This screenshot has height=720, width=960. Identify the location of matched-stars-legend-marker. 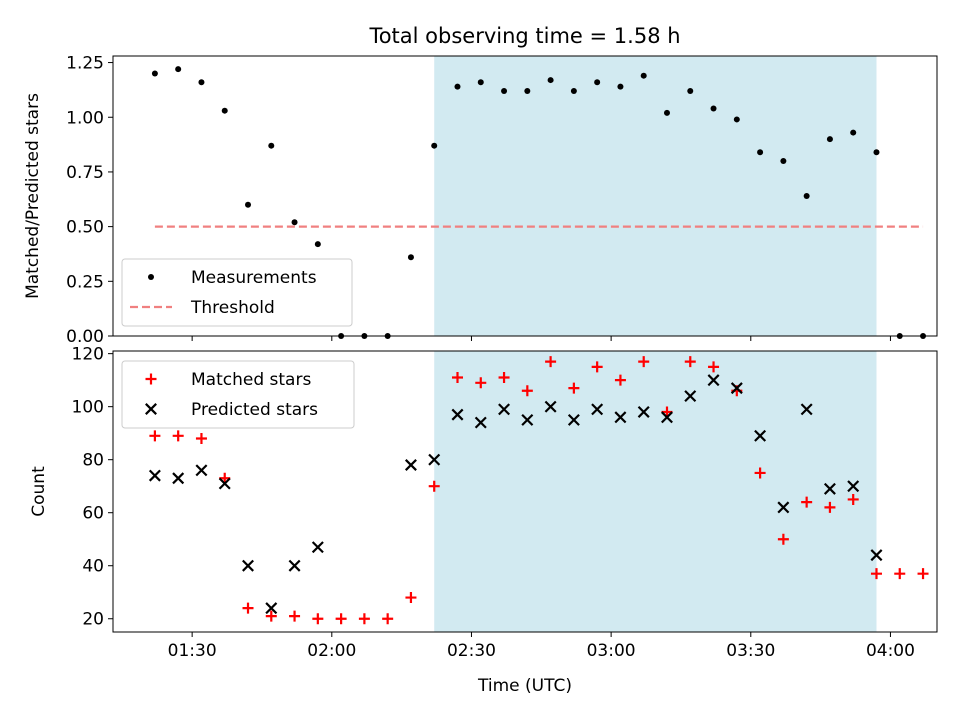
(151, 379).